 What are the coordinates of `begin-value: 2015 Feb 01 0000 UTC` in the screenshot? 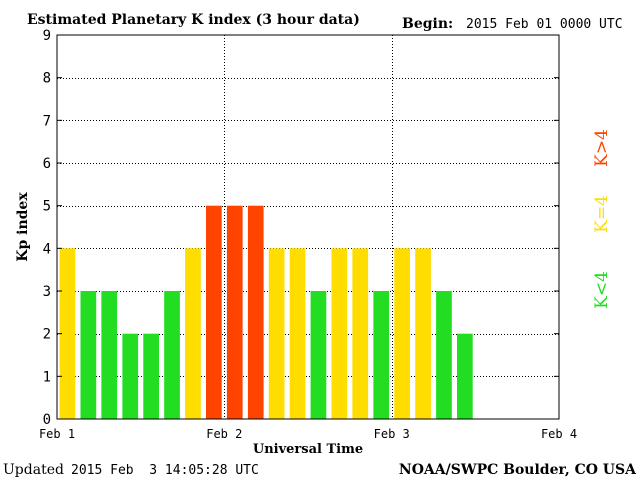 It's located at (544, 24).